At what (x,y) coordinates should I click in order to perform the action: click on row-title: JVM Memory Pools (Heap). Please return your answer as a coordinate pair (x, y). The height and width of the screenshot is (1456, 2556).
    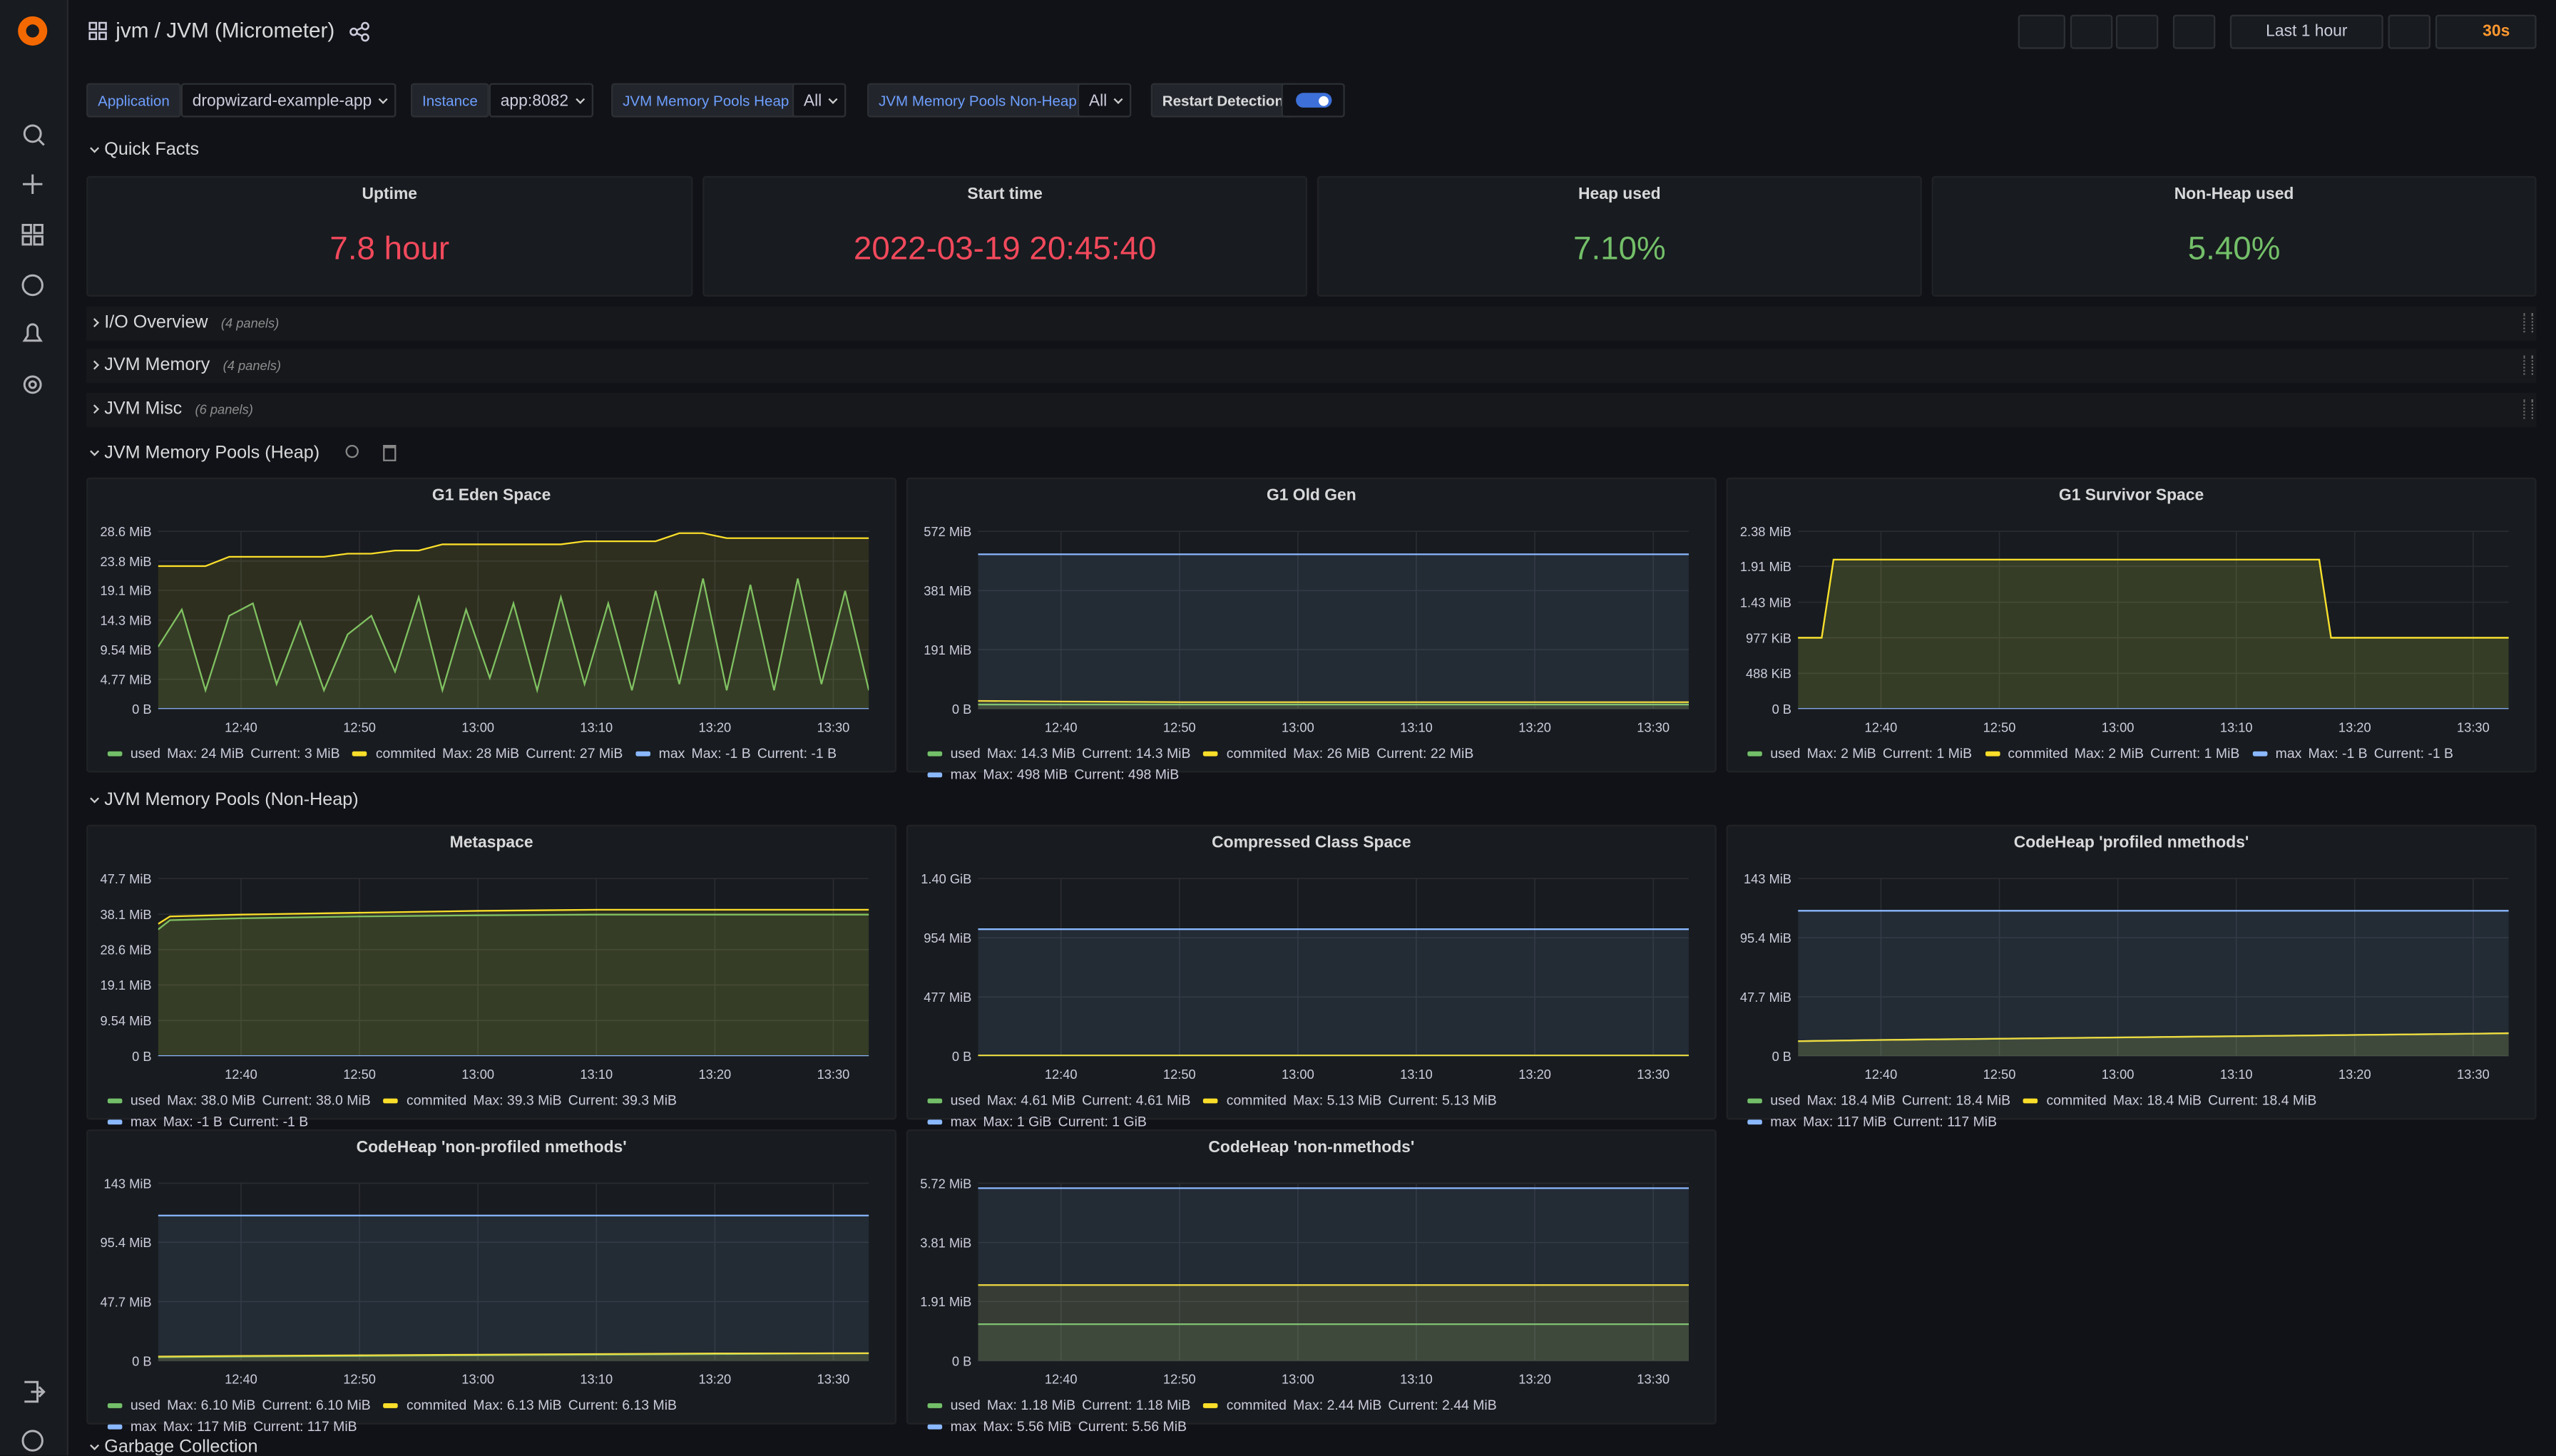
    Looking at the image, I should click on (212, 453).